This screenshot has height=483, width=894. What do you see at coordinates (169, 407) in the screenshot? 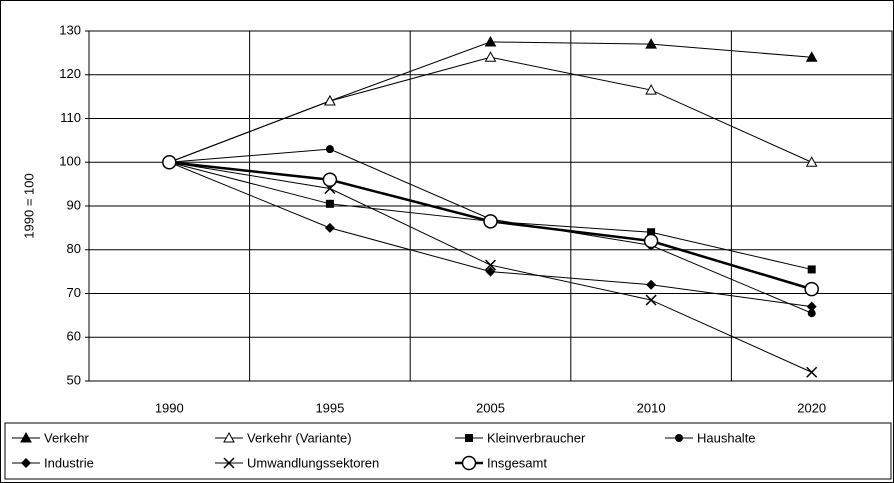
I see `x-tick-label: 1990` at bounding box center [169, 407].